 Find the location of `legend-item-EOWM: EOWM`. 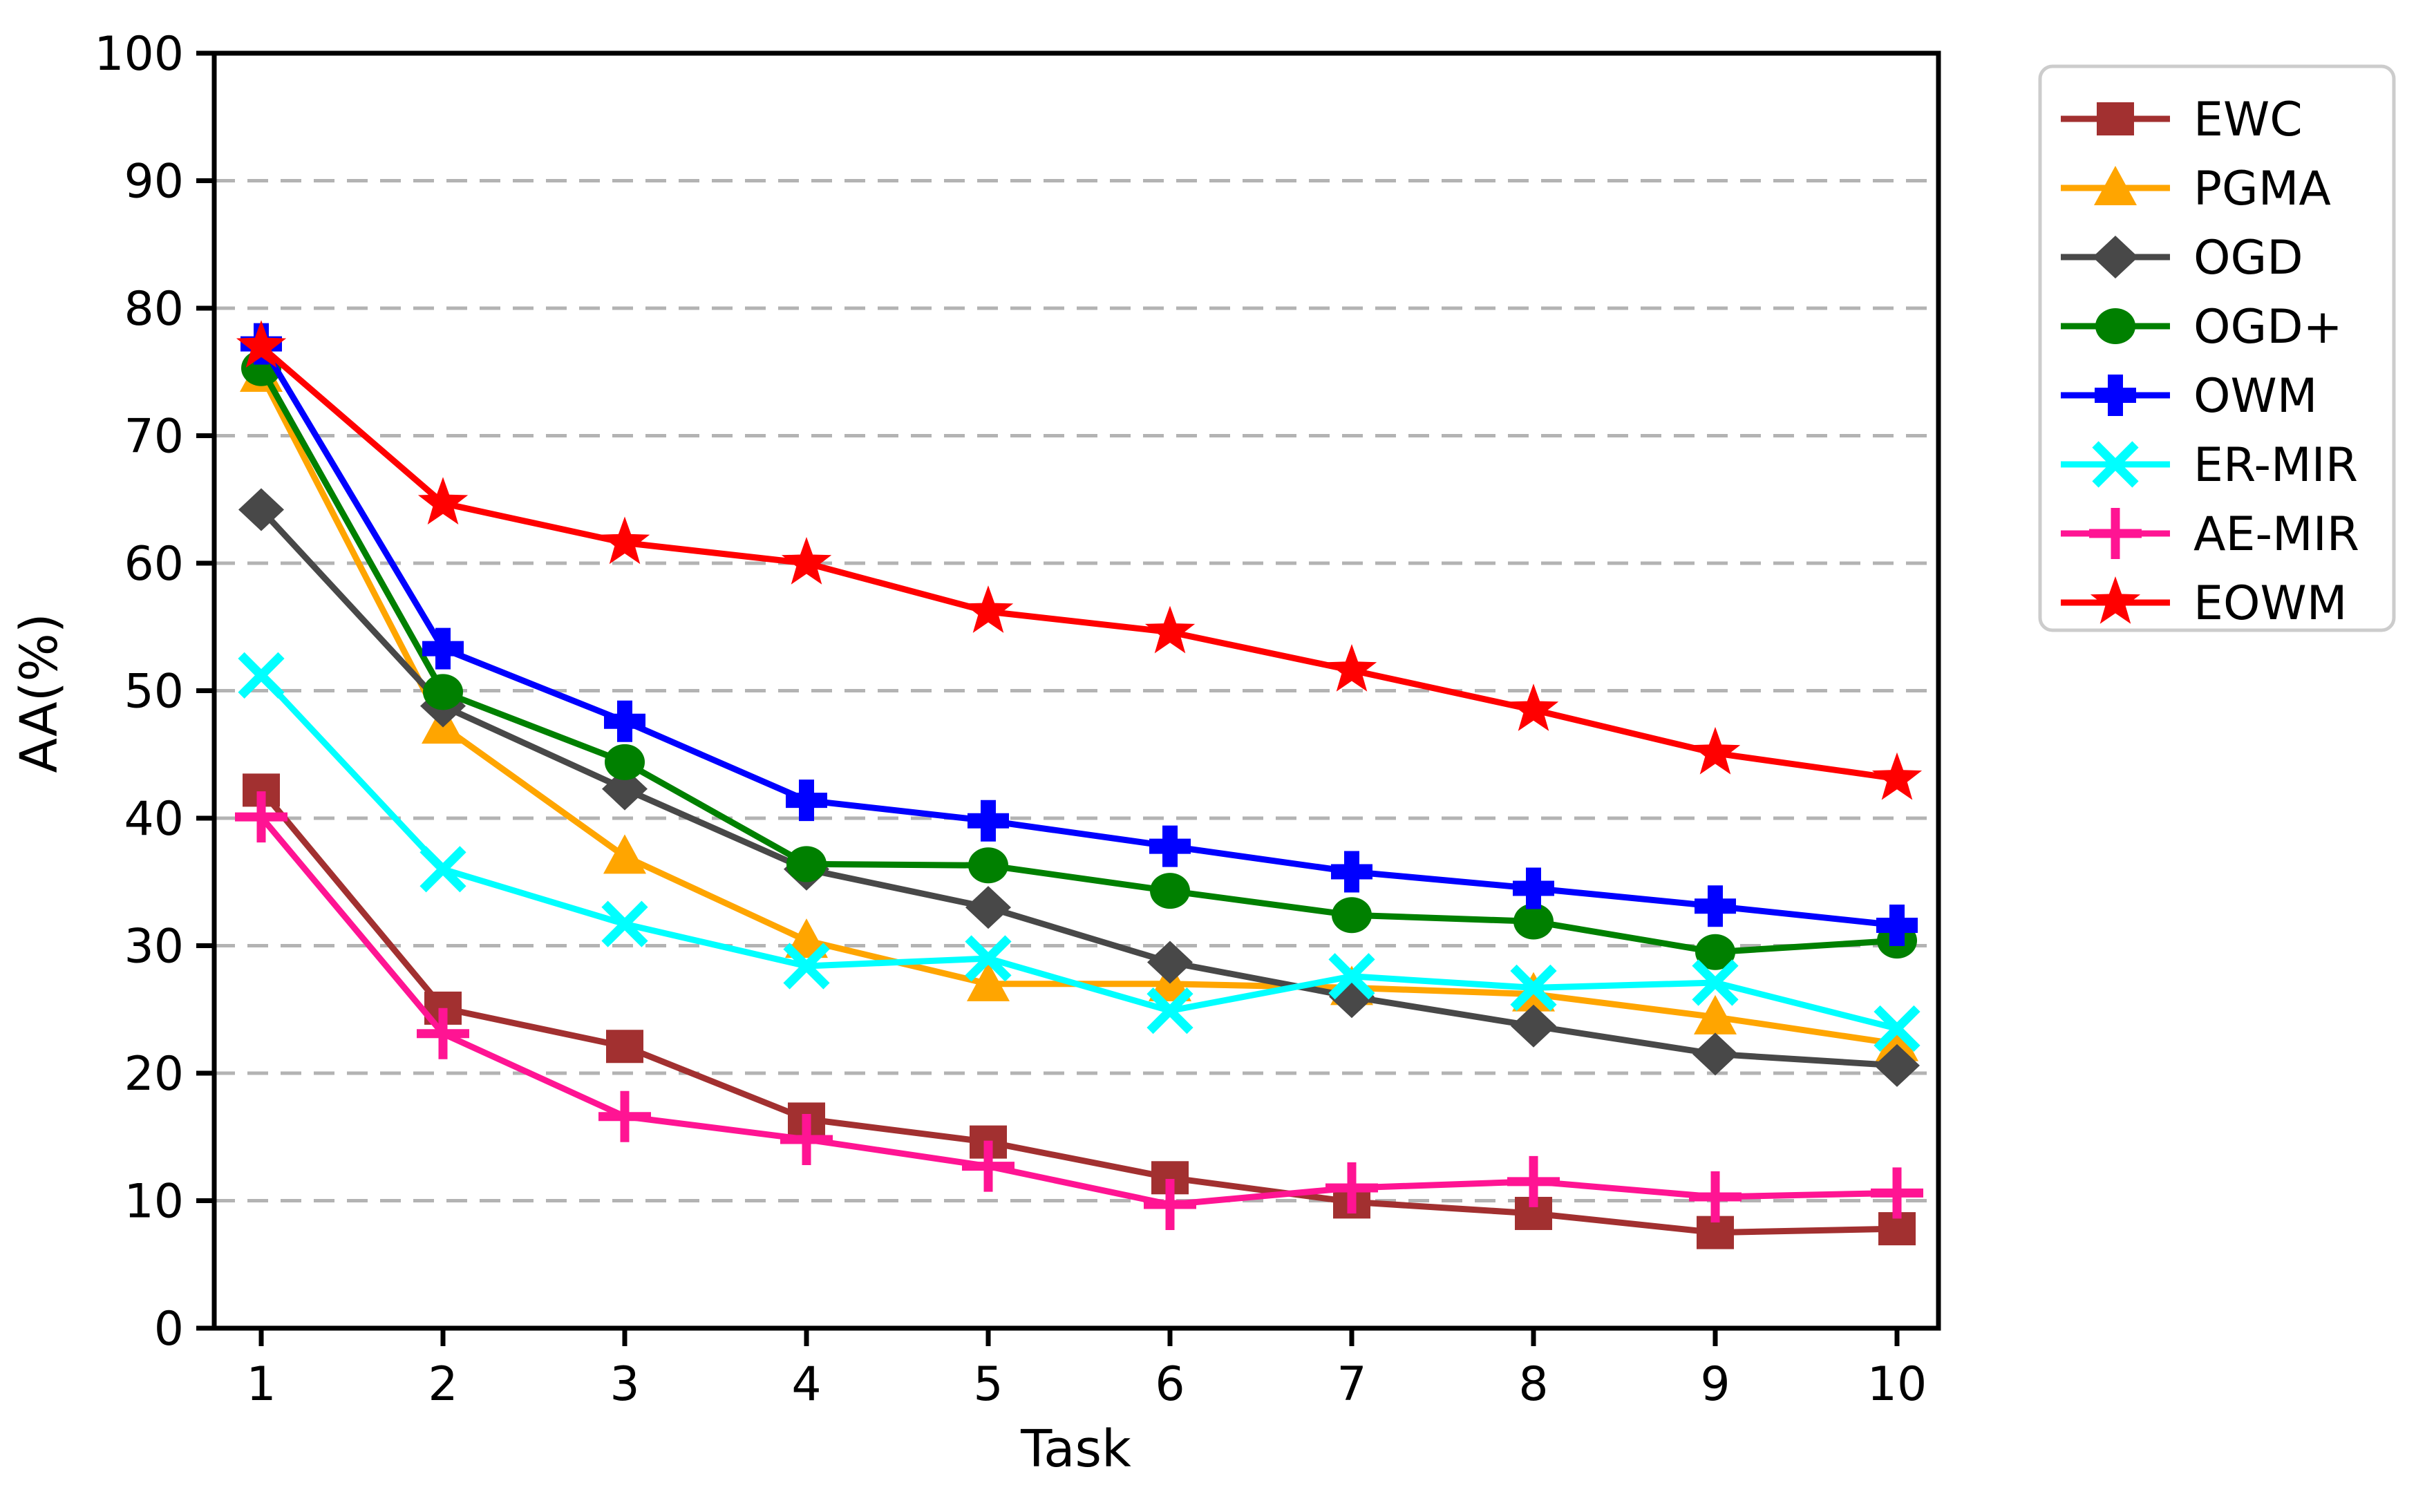

legend-item-EOWM: EOWM is located at coordinates (2204, 603).